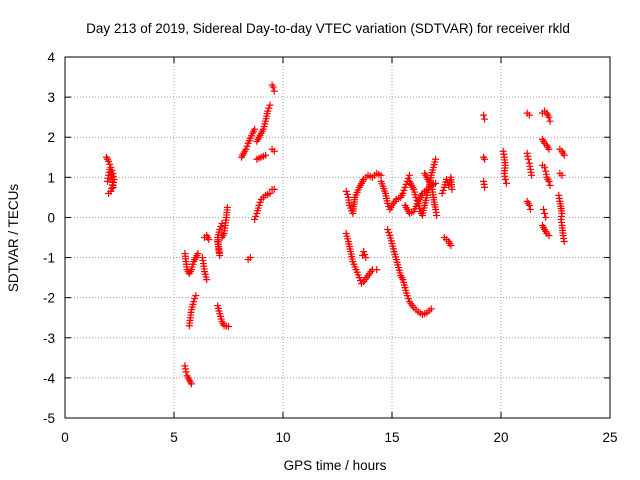  What do you see at coordinates (49, 418) in the screenshot?
I see `y-tick-label: -5` at bounding box center [49, 418].